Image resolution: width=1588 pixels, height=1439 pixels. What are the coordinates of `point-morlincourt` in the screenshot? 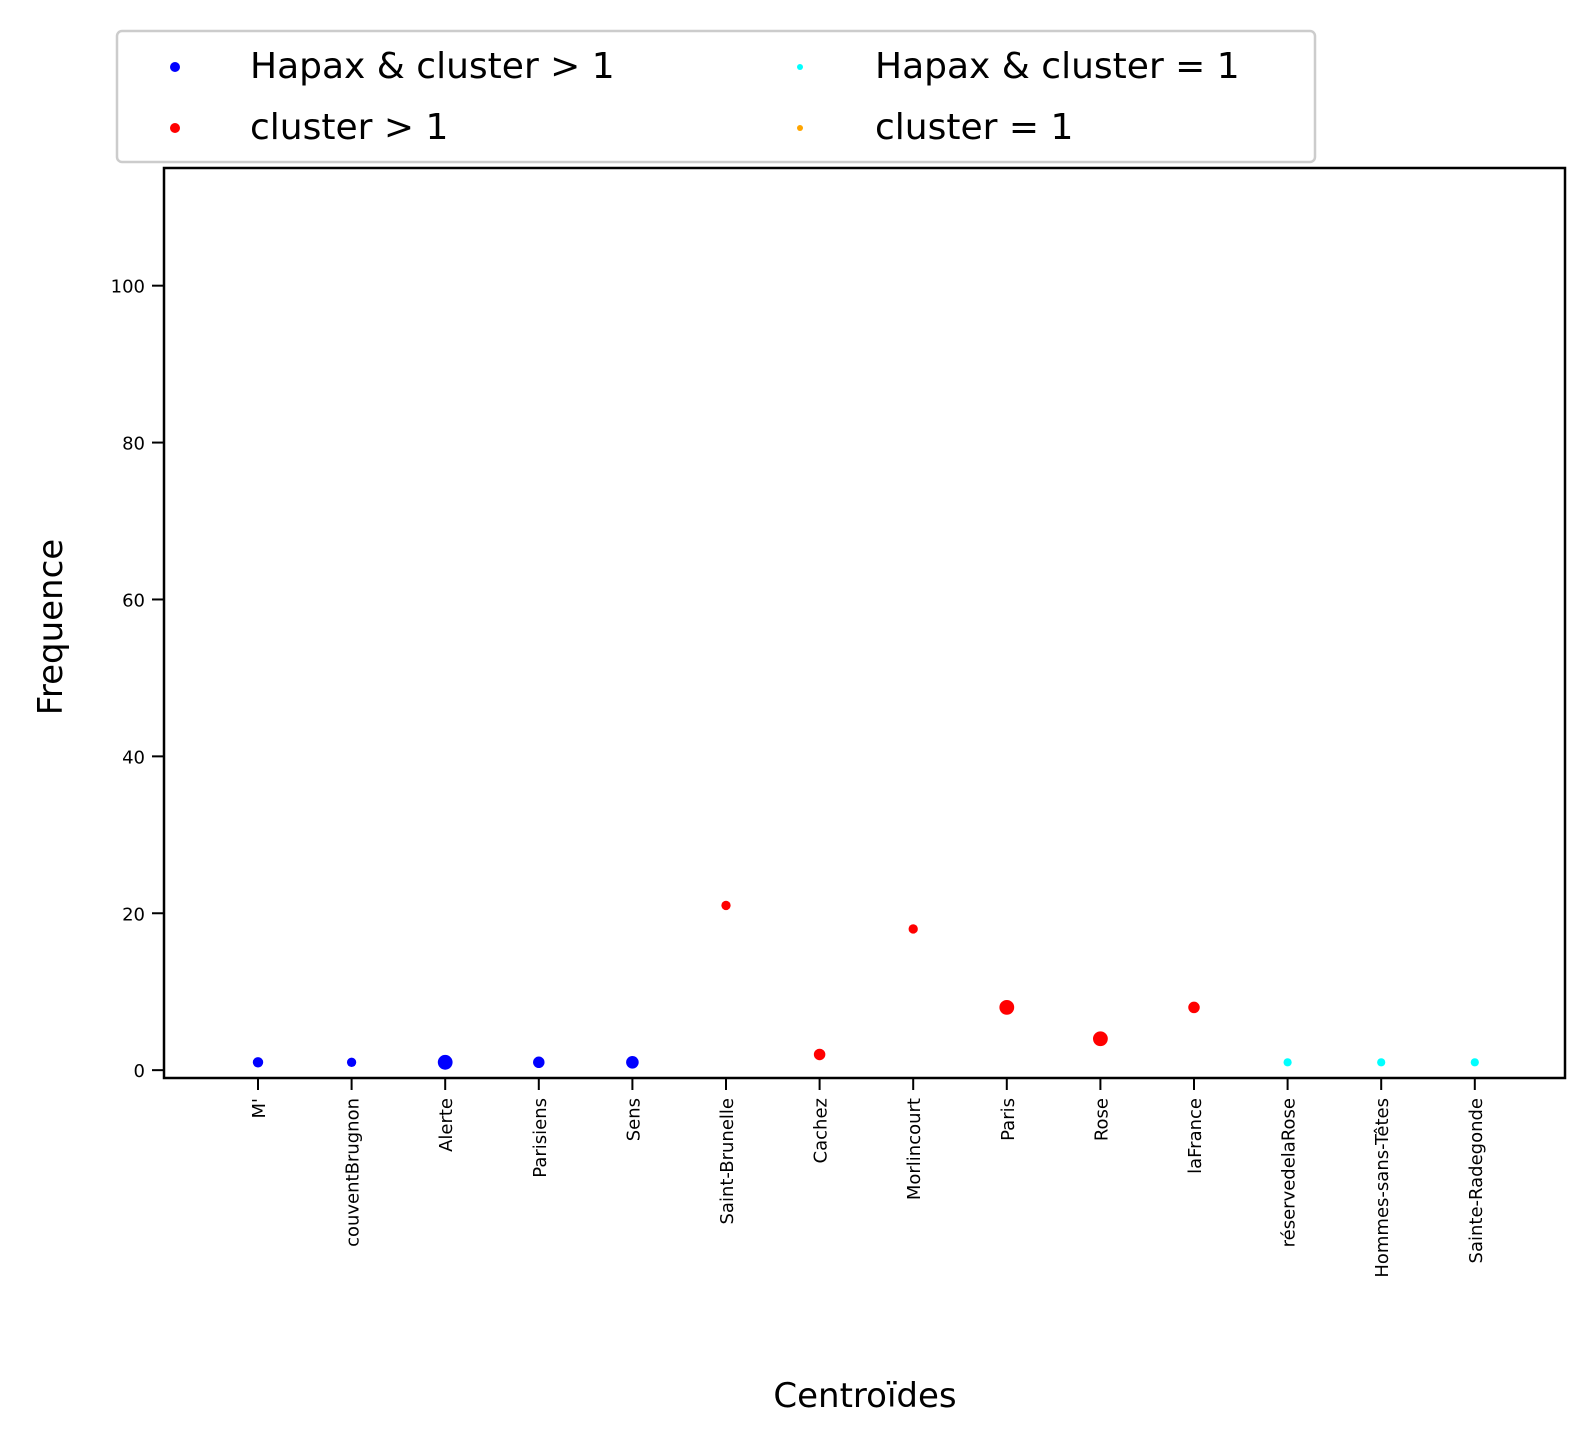 It's located at (913, 929).